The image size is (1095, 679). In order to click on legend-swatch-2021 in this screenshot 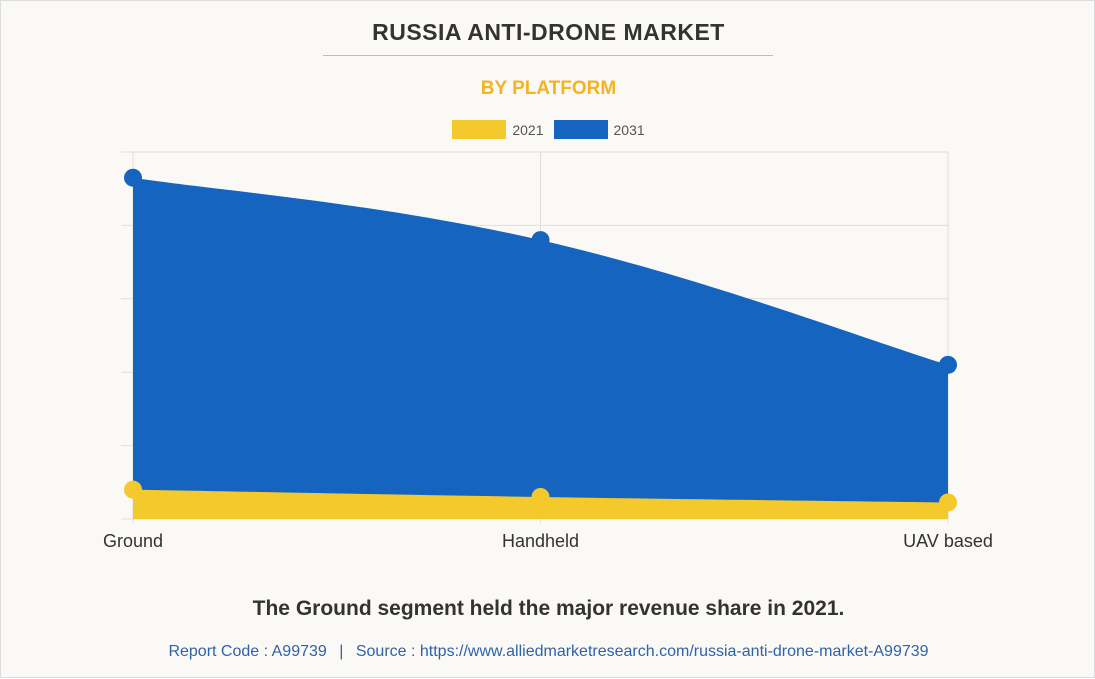, I will do `click(479, 129)`.